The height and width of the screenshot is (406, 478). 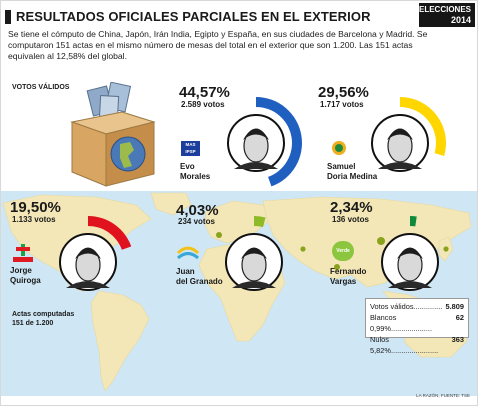 I want to click on cand-4-name-first: Juan, so click(x=185, y=271).